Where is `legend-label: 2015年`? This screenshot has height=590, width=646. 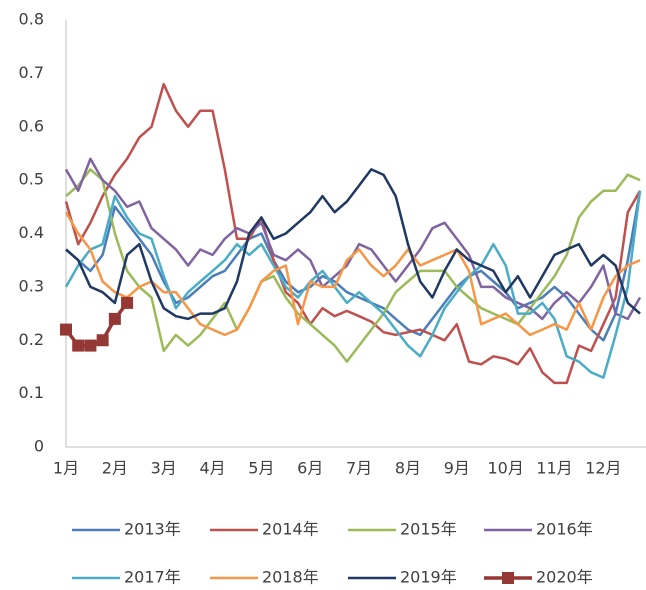
legend-label: 2015年 is located at coordinates (428, 529).